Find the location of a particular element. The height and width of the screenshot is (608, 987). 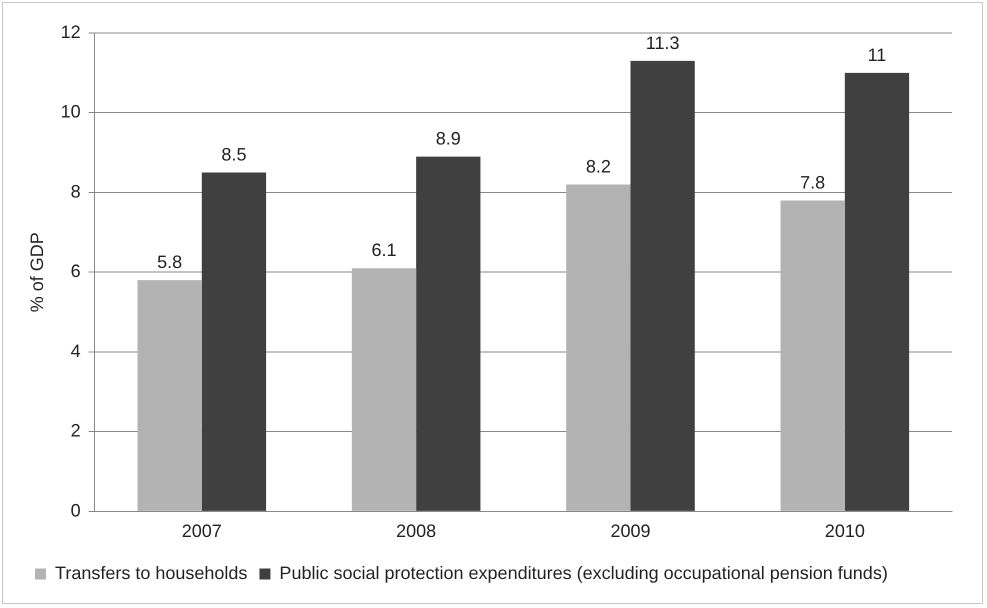

data-label: 11.3 is located at coordinates (663, 42).